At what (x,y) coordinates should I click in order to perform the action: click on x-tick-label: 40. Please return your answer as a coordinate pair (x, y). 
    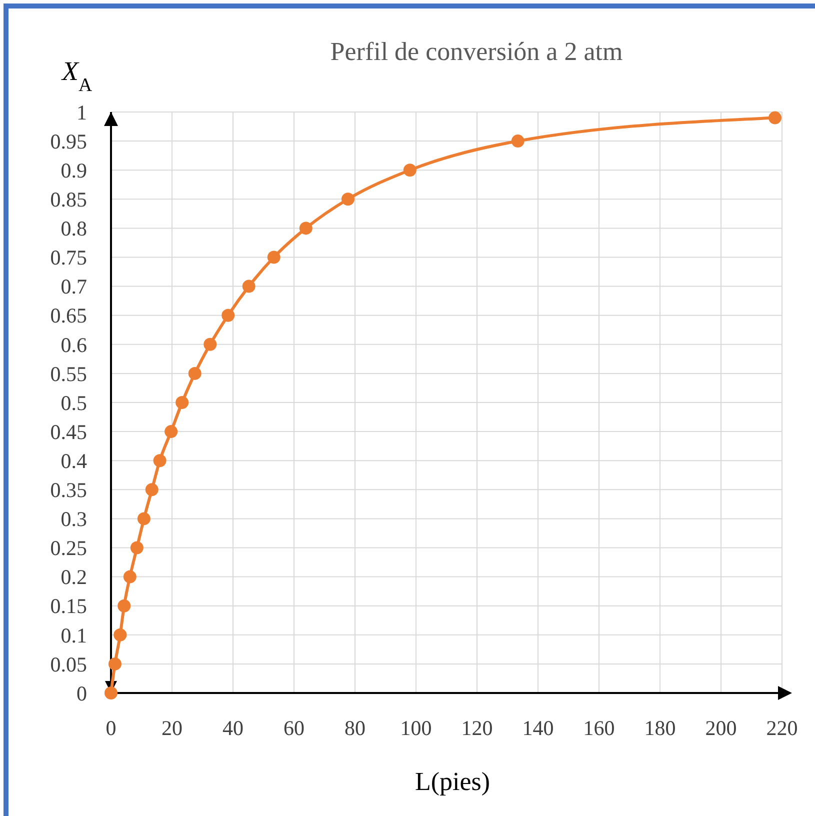
    Looking at the image, I should click on (233, 728).